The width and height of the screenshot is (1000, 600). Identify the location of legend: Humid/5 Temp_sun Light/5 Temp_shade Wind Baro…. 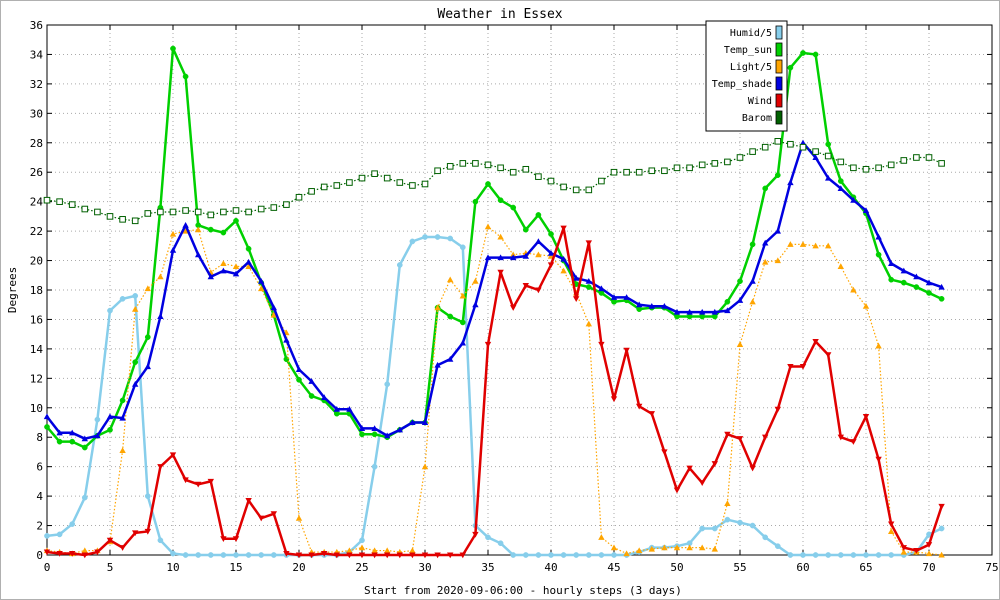
(746, 76).